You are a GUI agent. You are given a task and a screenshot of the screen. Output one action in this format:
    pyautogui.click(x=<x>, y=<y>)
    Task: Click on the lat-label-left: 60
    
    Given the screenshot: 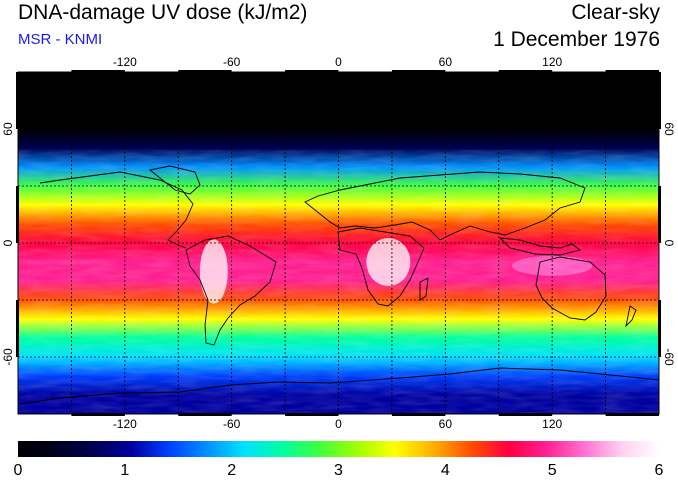 What is the action you would take?
    pyautogui.click(x=8, y=129)
    